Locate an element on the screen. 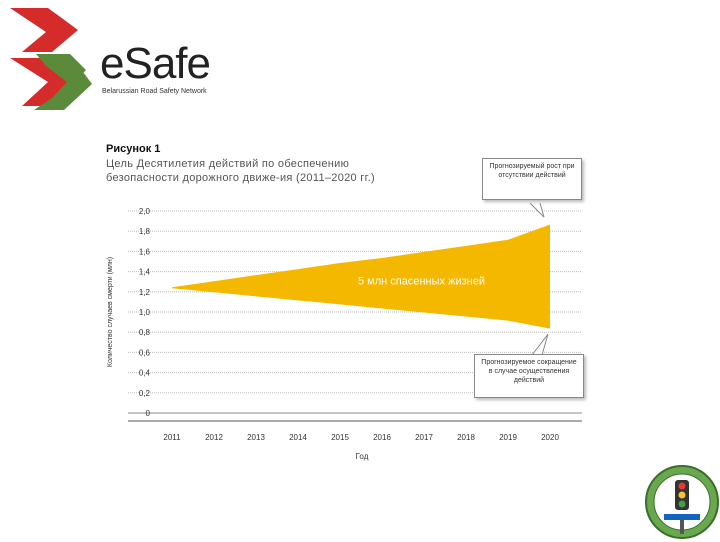  y-tick-label: 2,0 is located at coordinates (145, 211).